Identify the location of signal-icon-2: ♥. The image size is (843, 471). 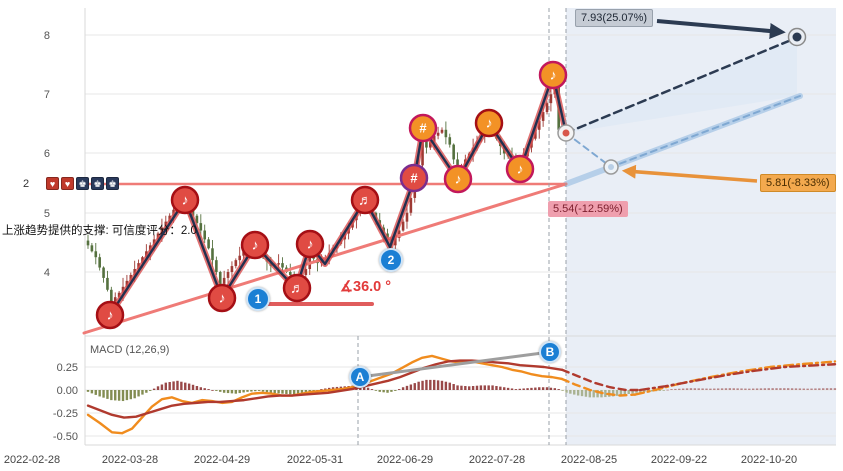
(67, 183).